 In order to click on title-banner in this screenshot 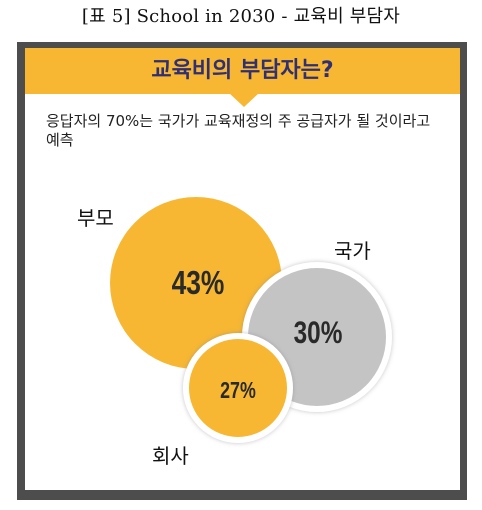, I will do `click(242, 71)`.